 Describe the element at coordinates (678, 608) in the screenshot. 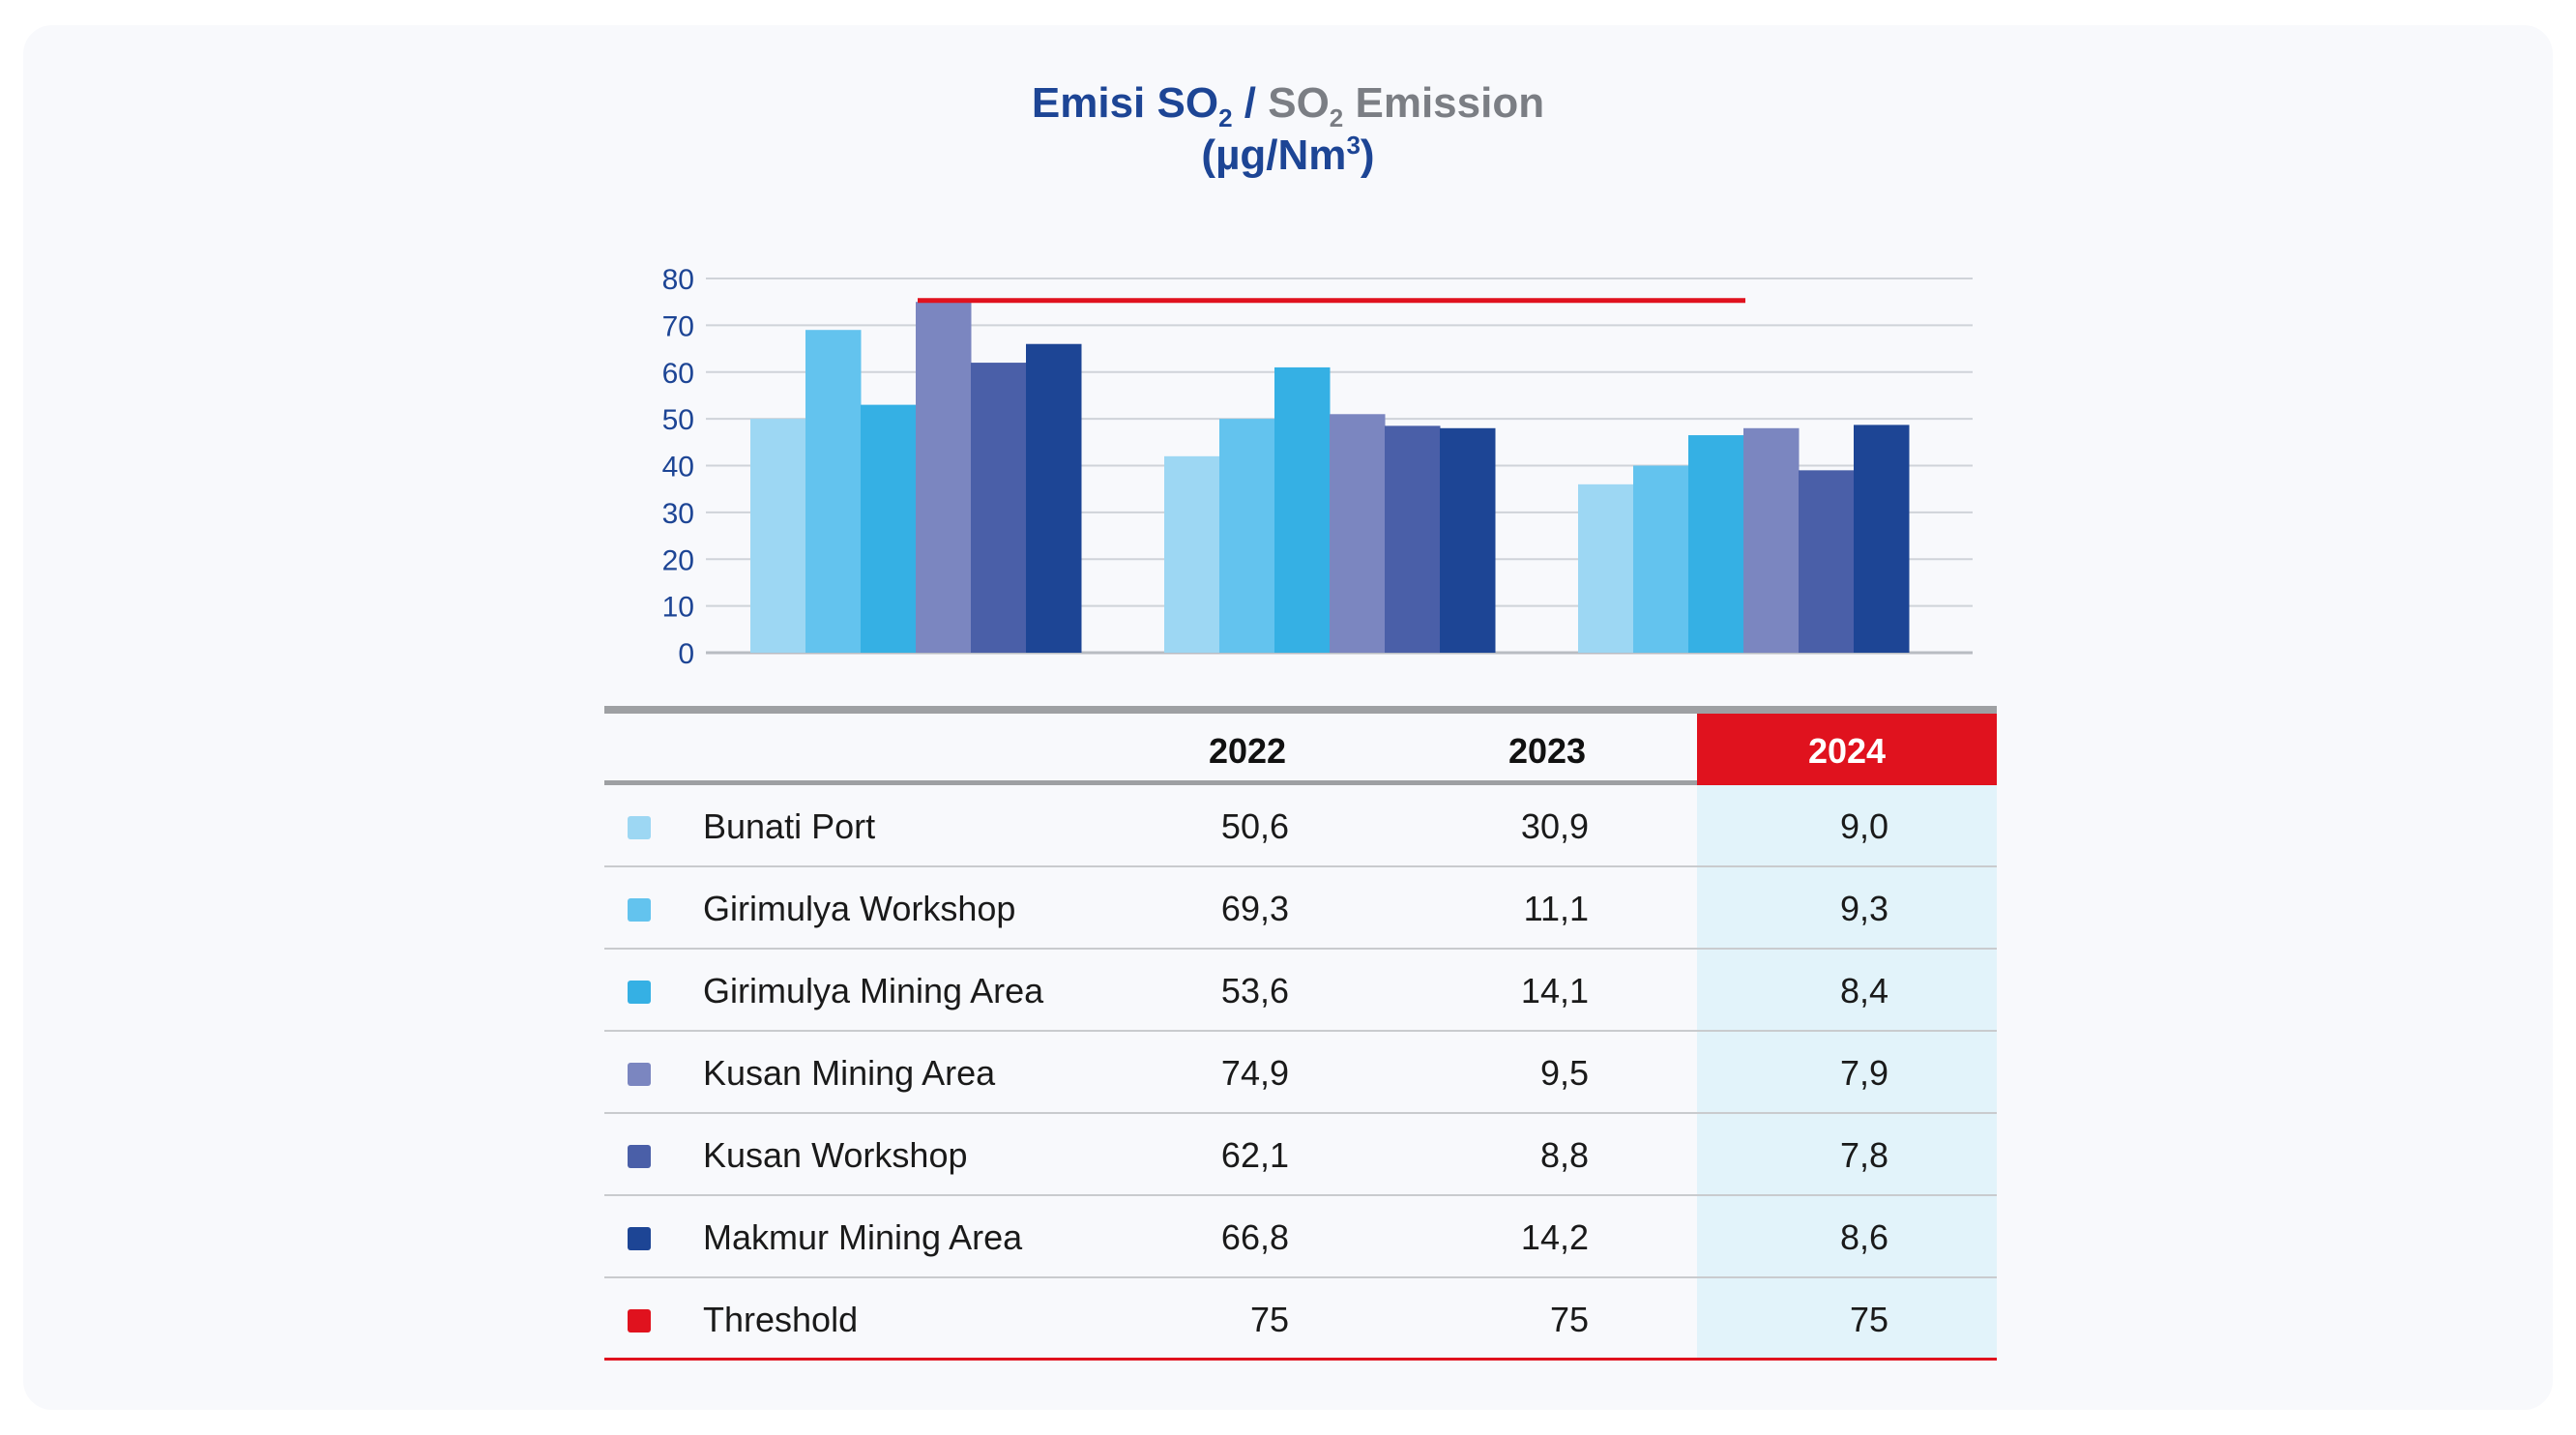

I see `y-tick-label: 10` at that location.